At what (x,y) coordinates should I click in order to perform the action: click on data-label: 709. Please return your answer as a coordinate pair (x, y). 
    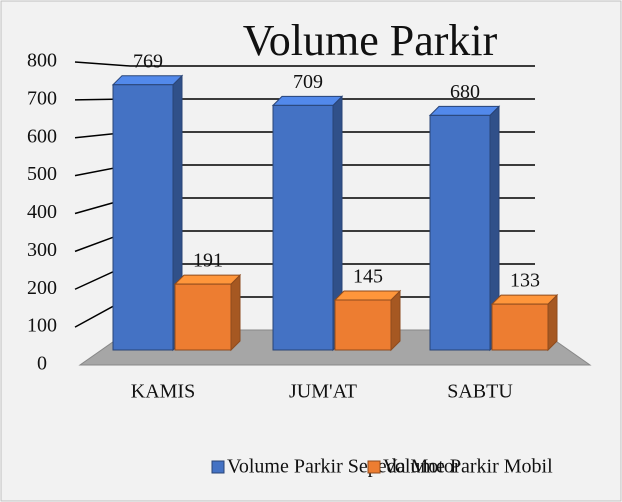
    Looking at the image, I should click on (308, 82).